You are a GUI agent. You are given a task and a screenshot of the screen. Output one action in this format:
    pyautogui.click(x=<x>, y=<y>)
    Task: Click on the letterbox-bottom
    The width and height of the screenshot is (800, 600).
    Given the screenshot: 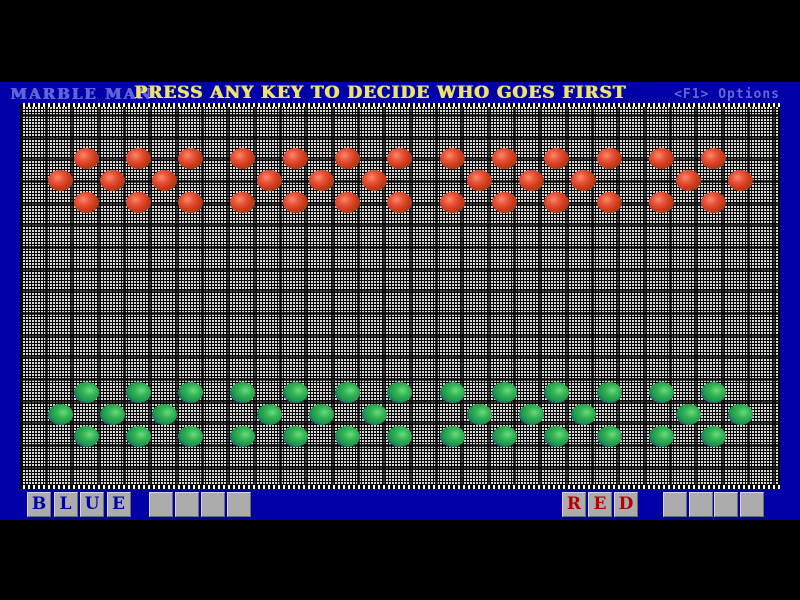 What is the action you would take?
    pyautogui.click(x=400, y=560)
    